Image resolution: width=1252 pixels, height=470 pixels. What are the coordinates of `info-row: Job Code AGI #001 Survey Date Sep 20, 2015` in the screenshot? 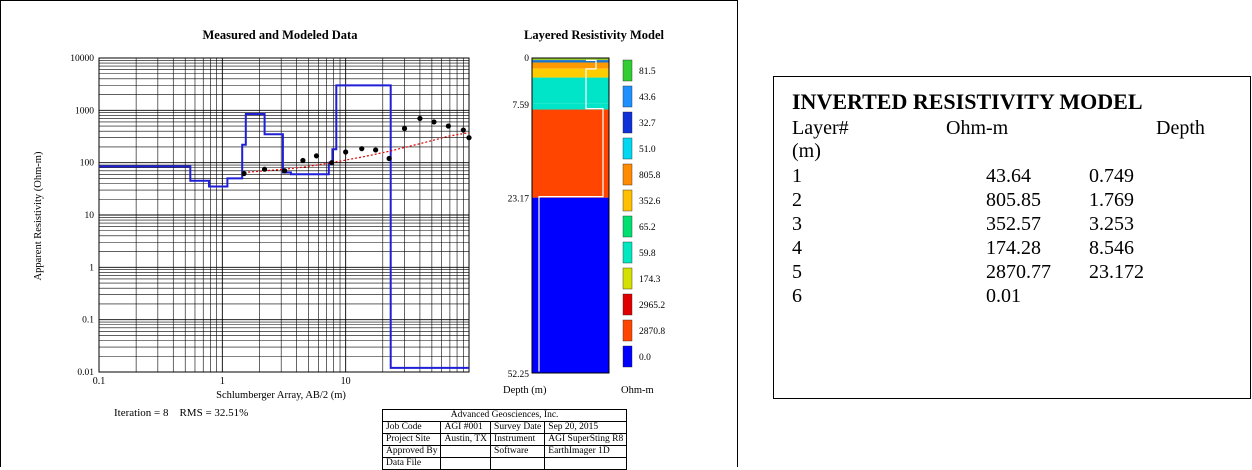 It's located at (504, 427).